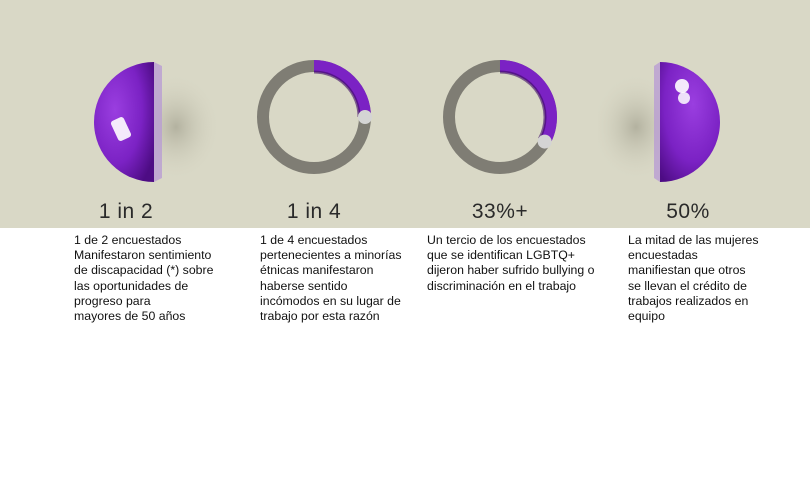 Image resolution: width=810 pixels, height=488 pixels. Describe the element at coordinates (155, 122) in the screenshot. I see `half-sphere-left-graphic` at that location.